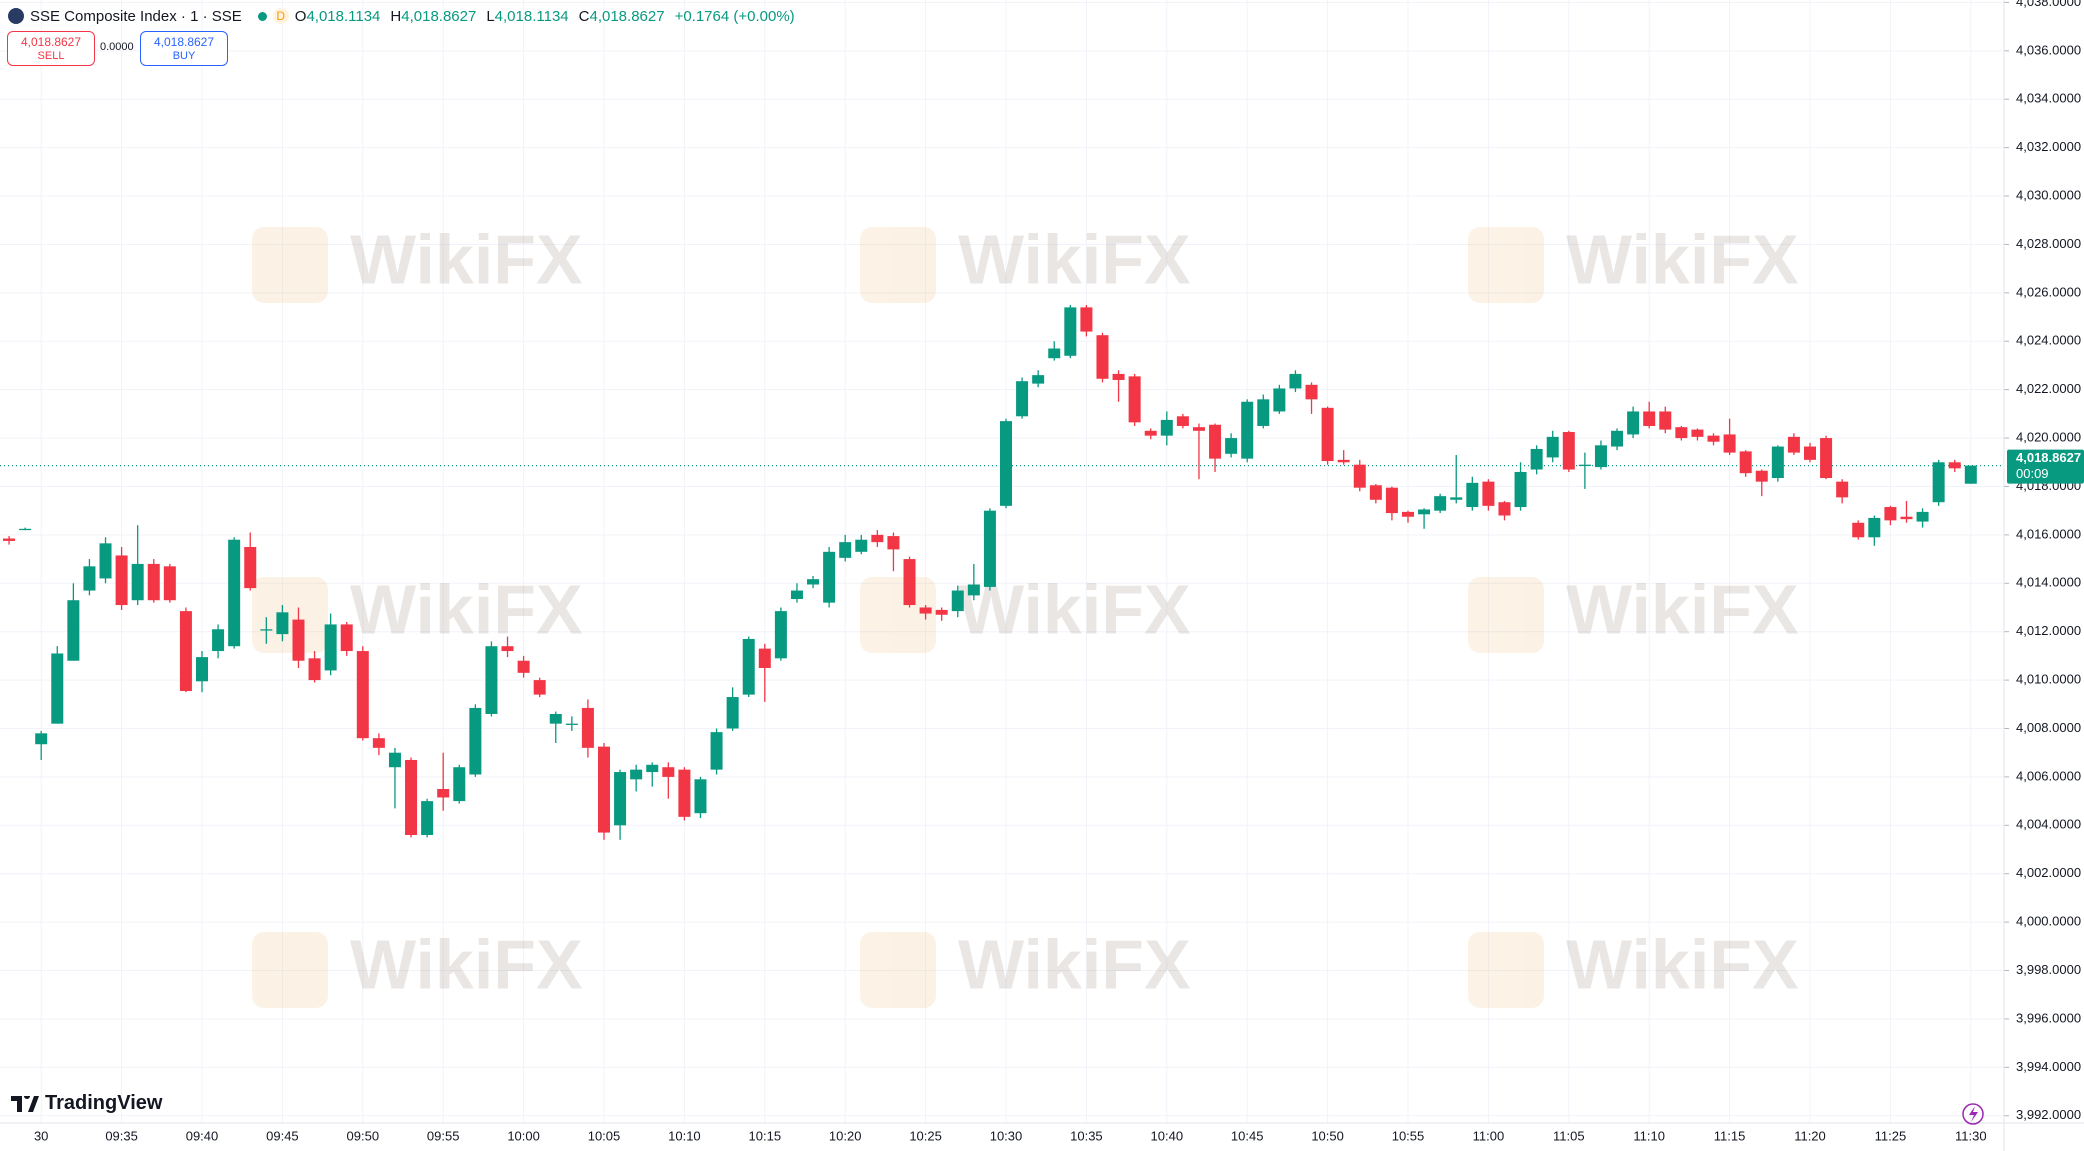 The width and height of the screenshot is (2084, 1151). Describe the element at coordinates (262, 16) in the screenshot. I see `market-status` at that location.